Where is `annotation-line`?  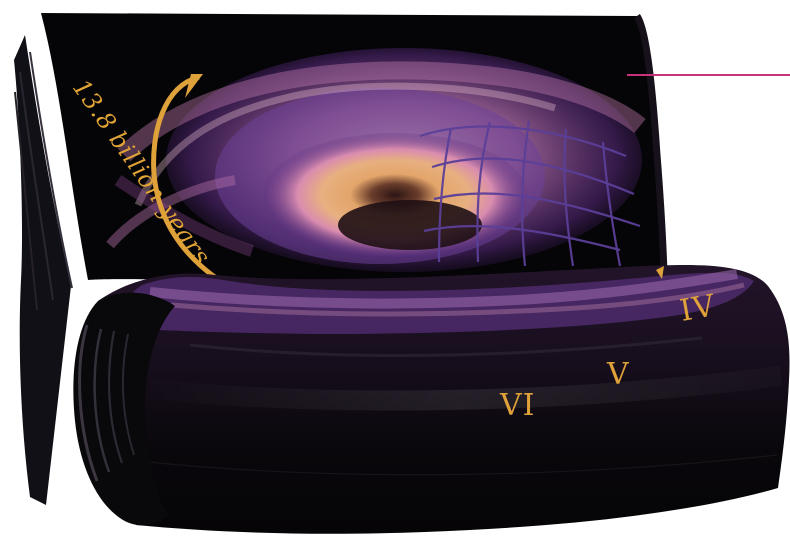
annotation-line is located at coordinates (708, 75).